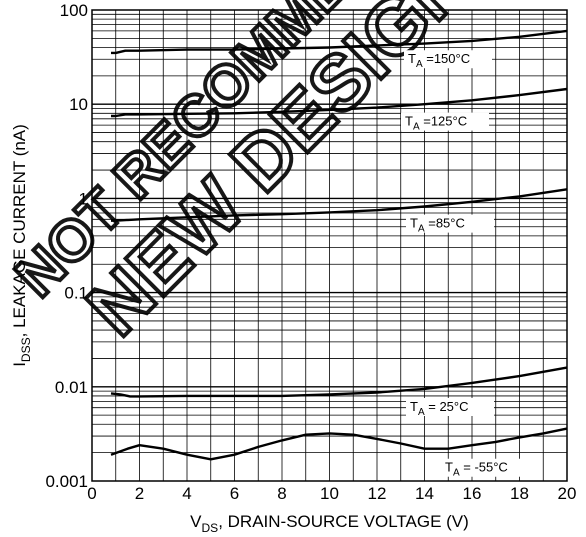 This screenshot has height=537, width=586. I want to click on y-tick-label: 1, so click(83, 198).